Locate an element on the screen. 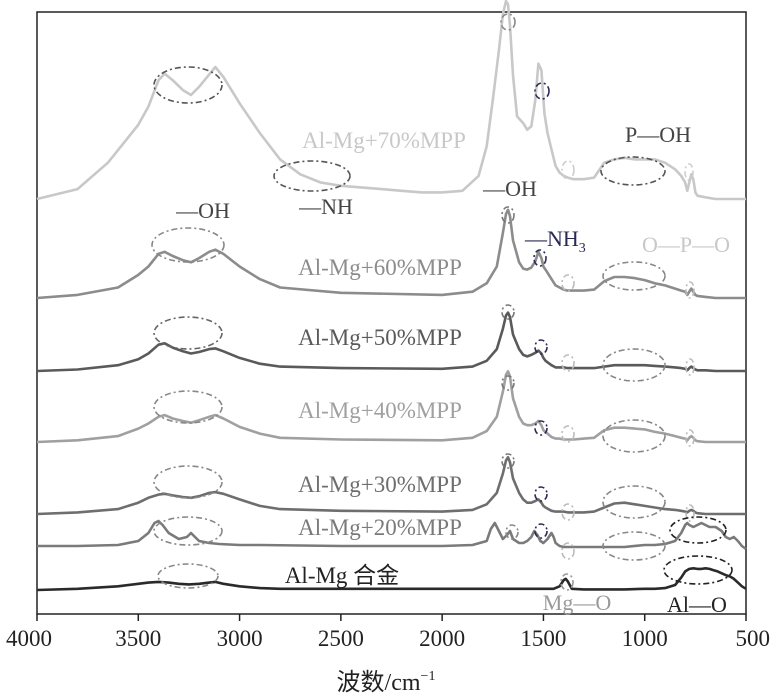  annotation-nh3: —NH3 is located at coordinates (555, 241).